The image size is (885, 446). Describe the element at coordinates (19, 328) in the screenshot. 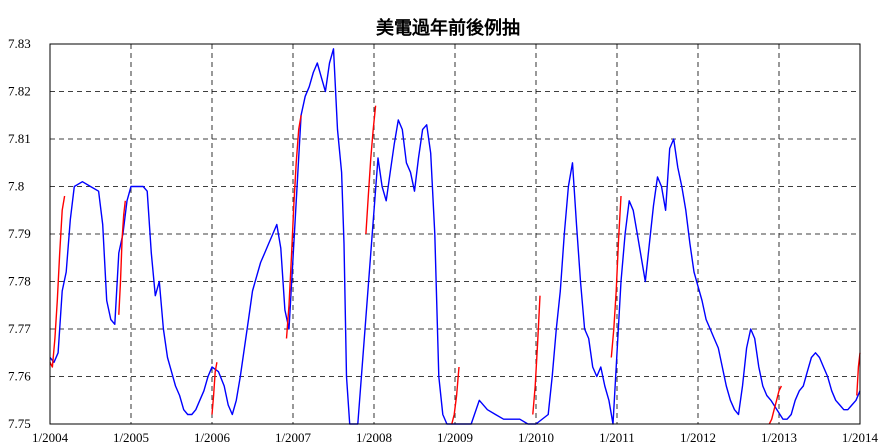

I see `y-tick-label: 7.77` at that location.